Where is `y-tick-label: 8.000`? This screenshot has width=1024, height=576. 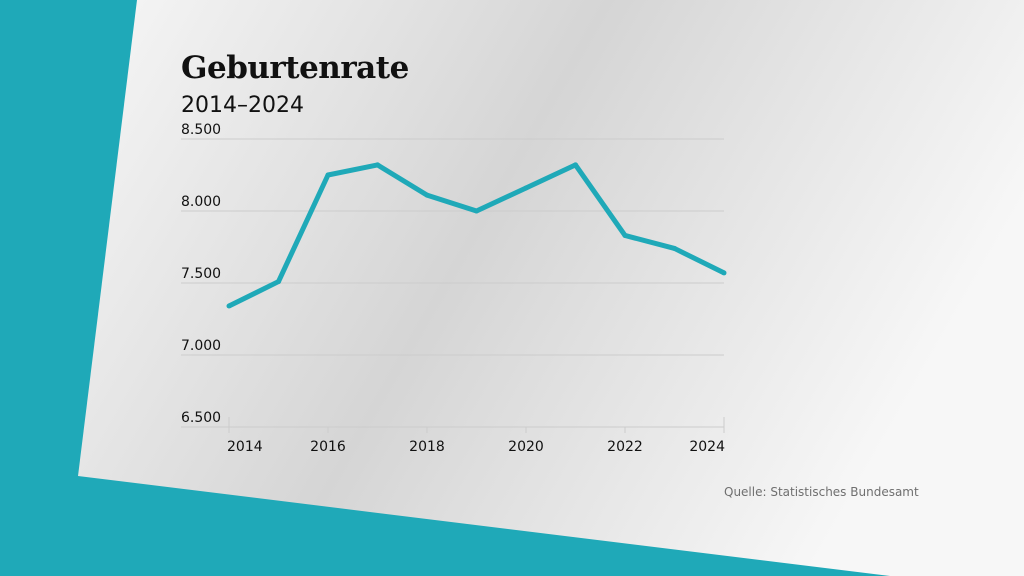 y-tick-label: 8.000 is located at coordinates (201, 202).